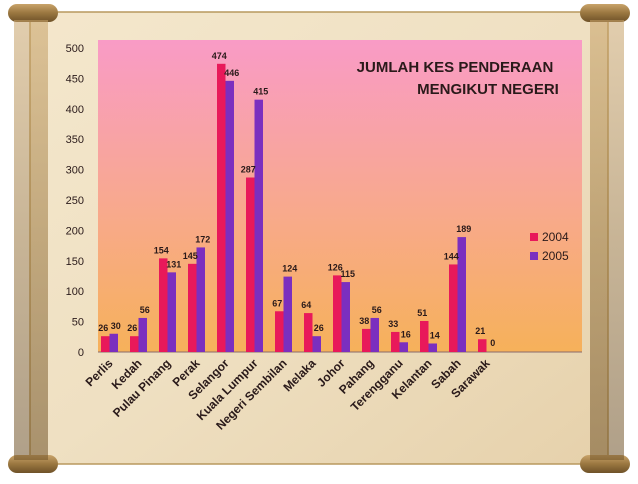  I want to click on bar-2005-sabah, so click(461, 294).